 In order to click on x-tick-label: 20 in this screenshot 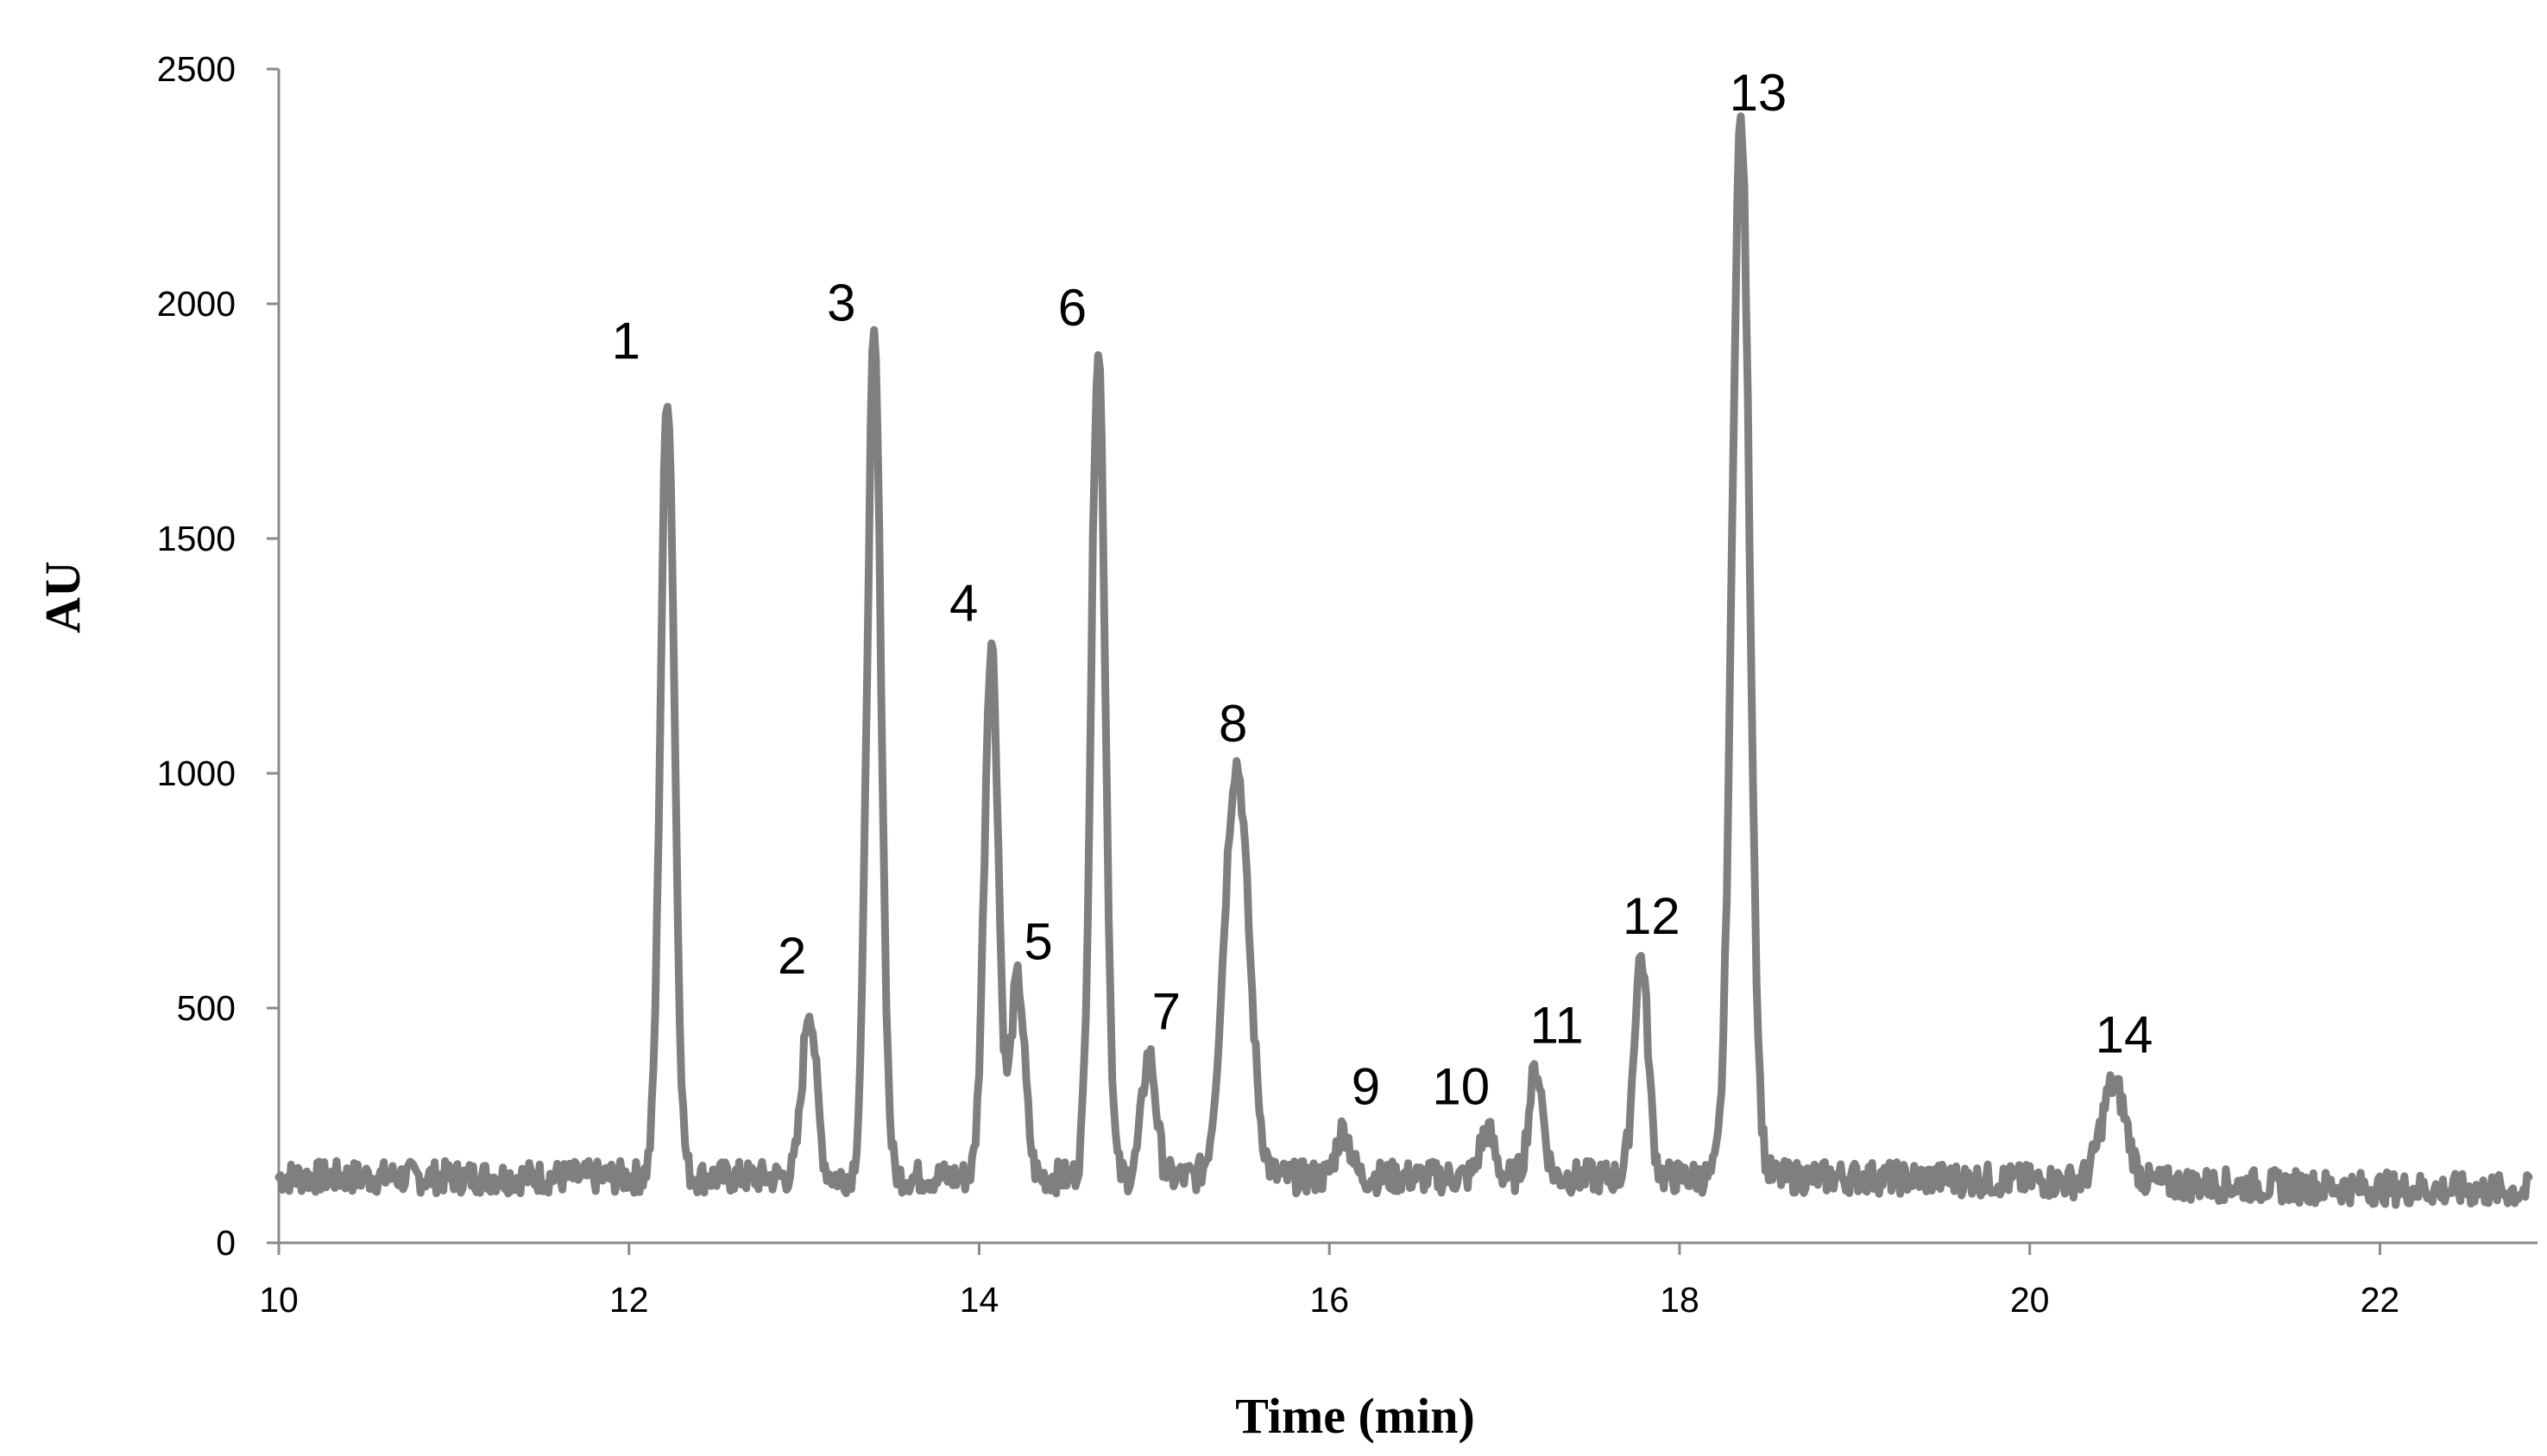, I will do `click(2030, 1300)`.